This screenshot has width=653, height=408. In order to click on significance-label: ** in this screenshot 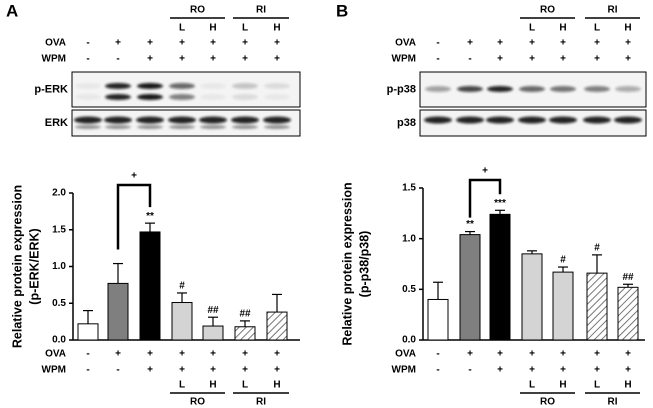, I will do `click(470, 224)`.